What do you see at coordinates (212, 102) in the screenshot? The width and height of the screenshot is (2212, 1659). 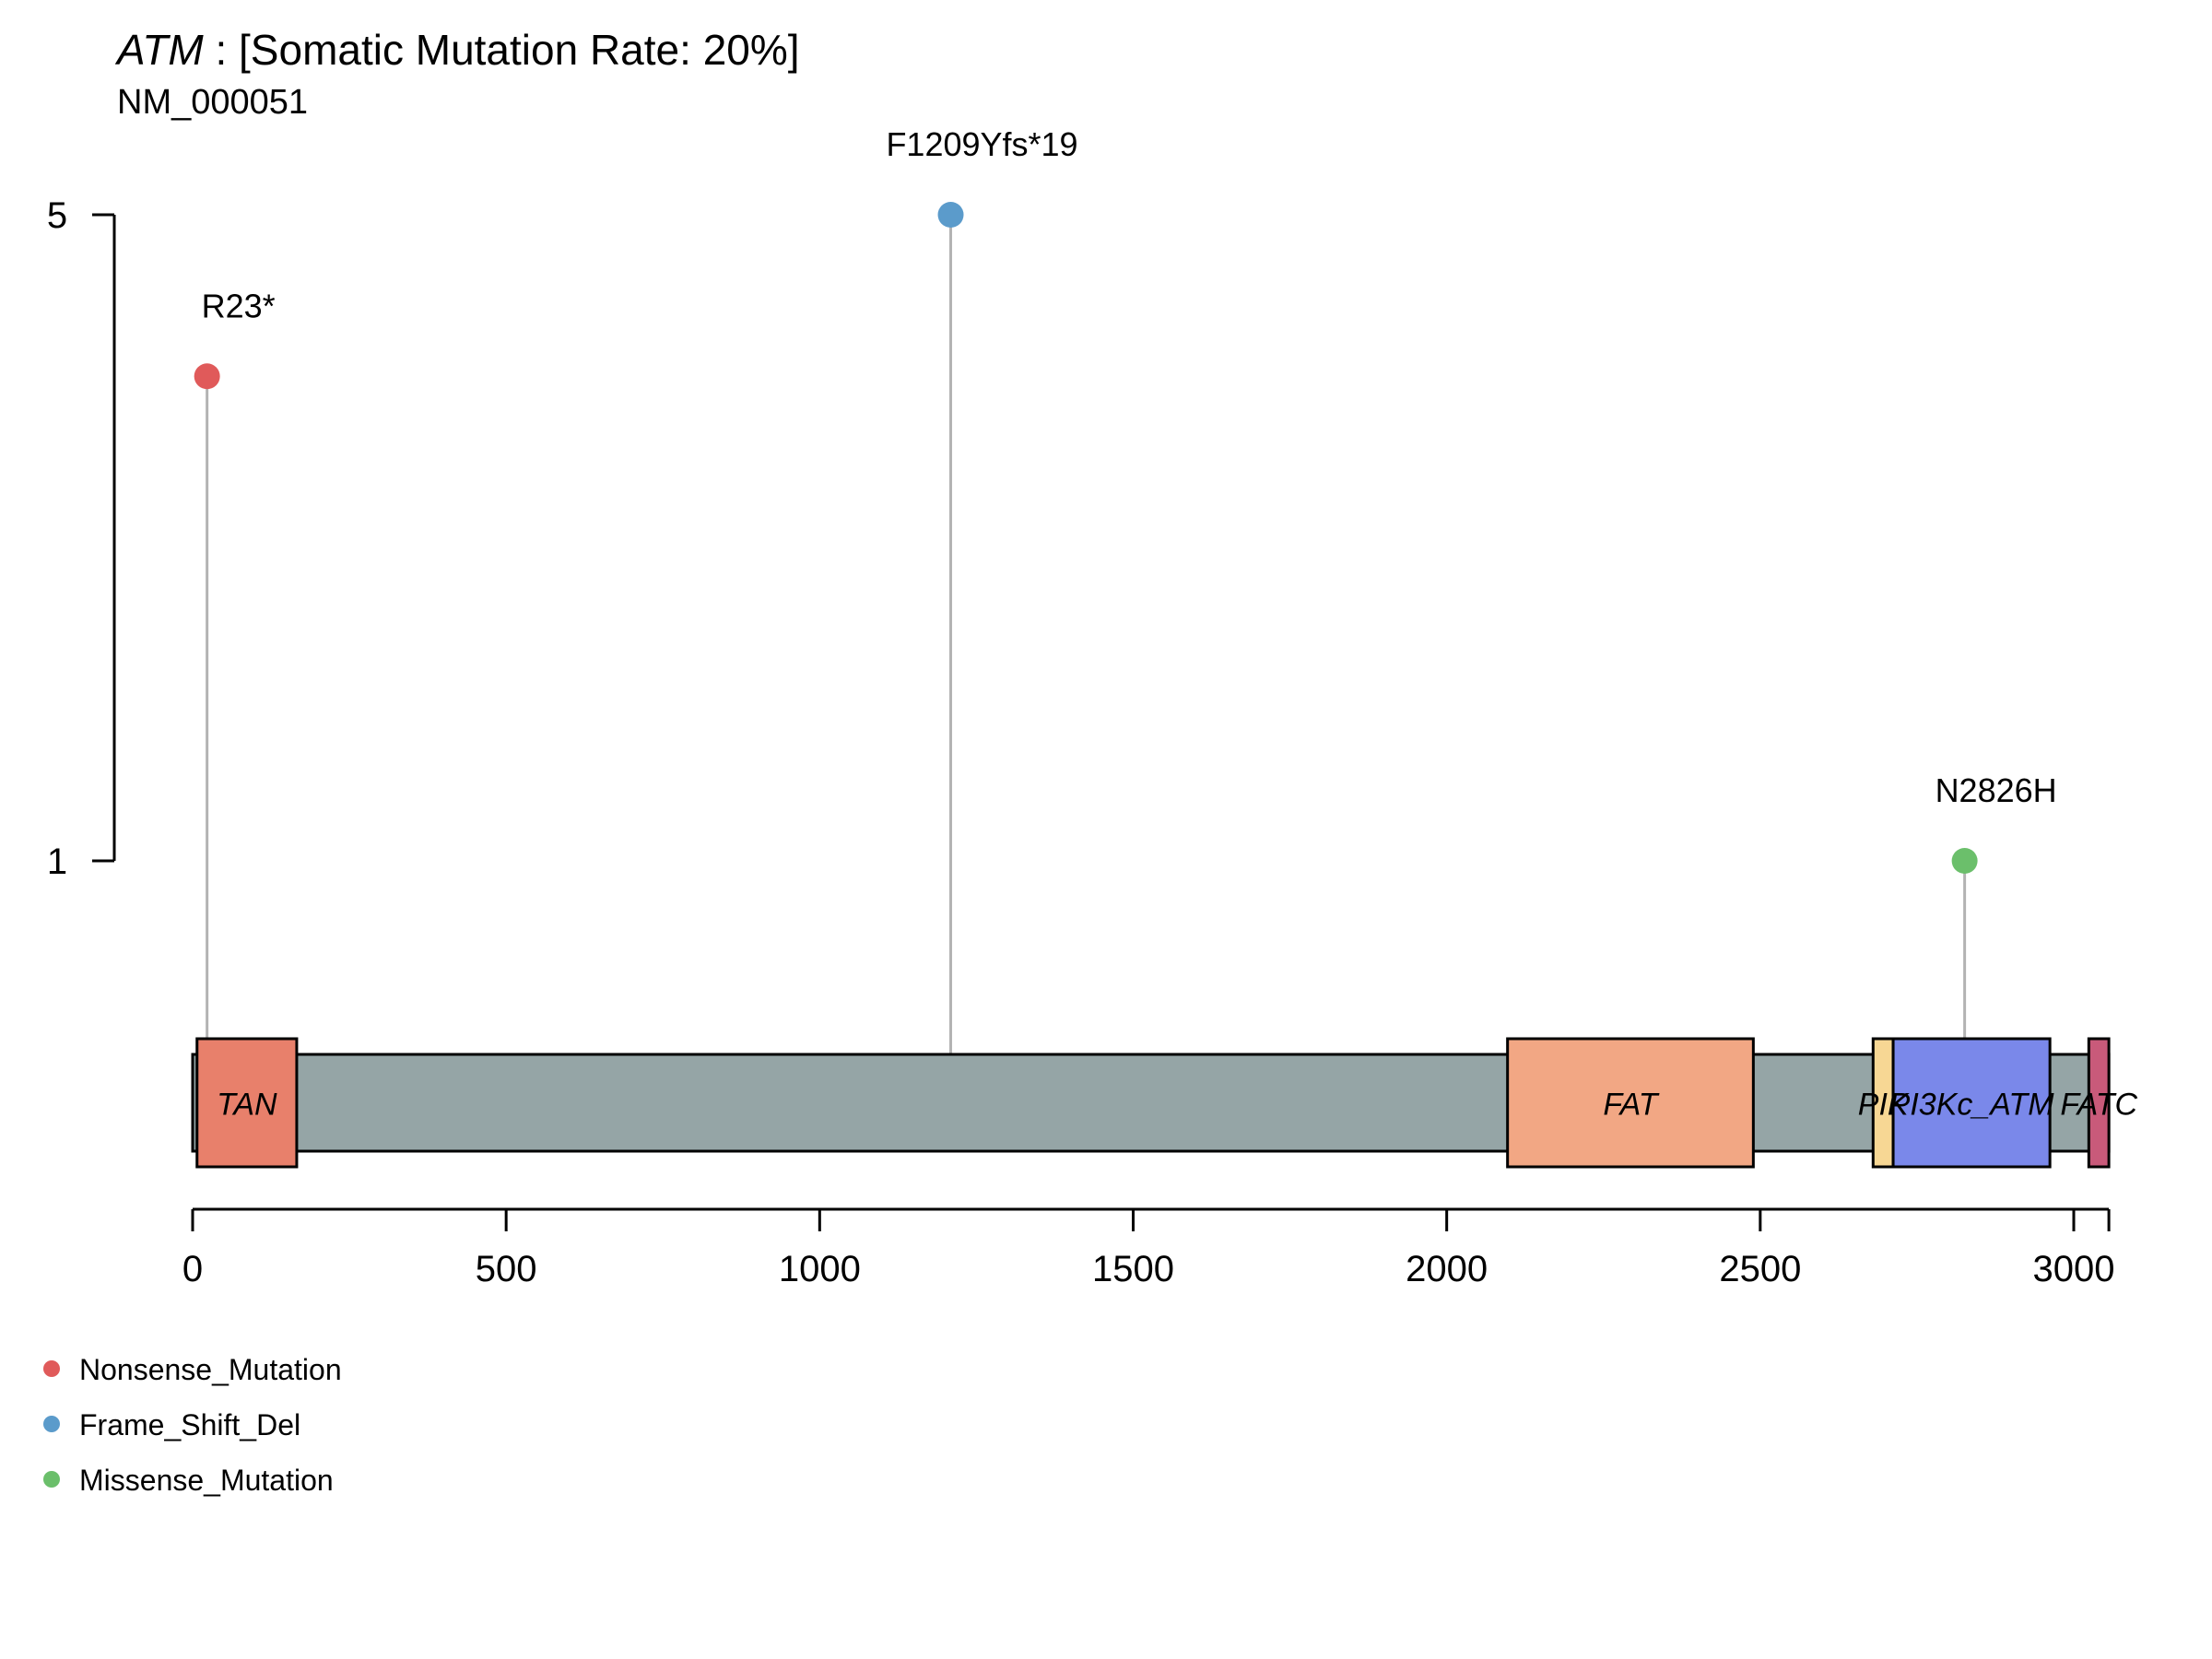 I see `chart-subtitle: NM_000051` at bounding box center [212, 102].